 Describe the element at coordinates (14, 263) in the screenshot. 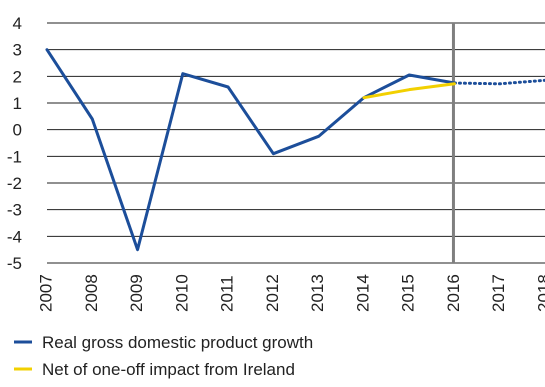

I see `y-tick-label: -5` at that location.